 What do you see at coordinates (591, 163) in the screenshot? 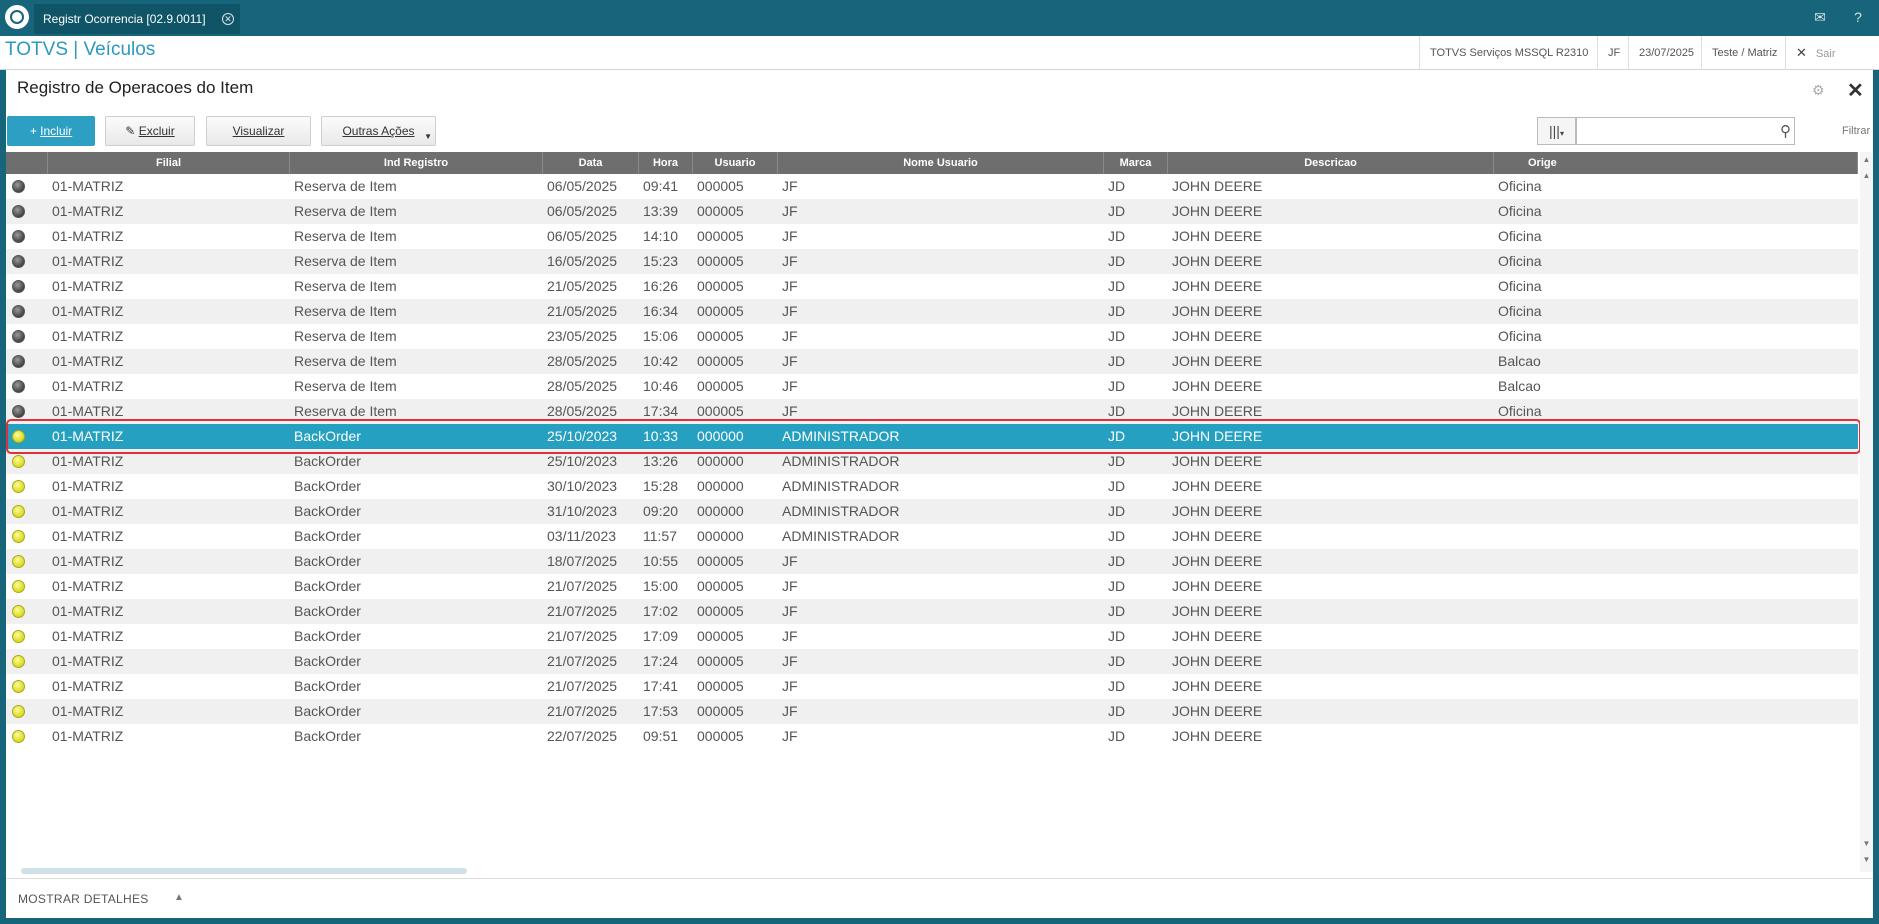
I see `column-header: Data` at bounding box center [591, 163].